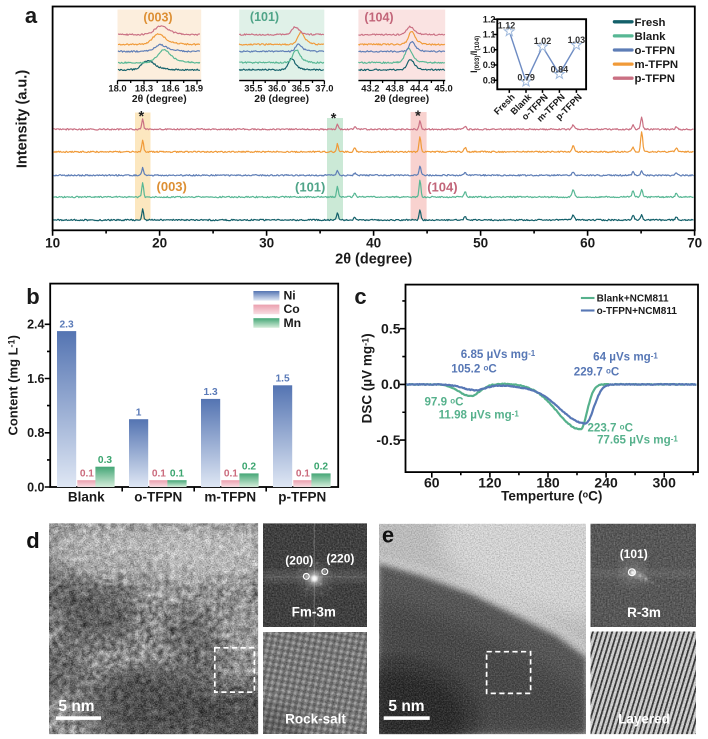  What do you see at coordinates (526, 77) in the screenshot?
I see `svg-text: 0.79` at bounding box center [526, 77].